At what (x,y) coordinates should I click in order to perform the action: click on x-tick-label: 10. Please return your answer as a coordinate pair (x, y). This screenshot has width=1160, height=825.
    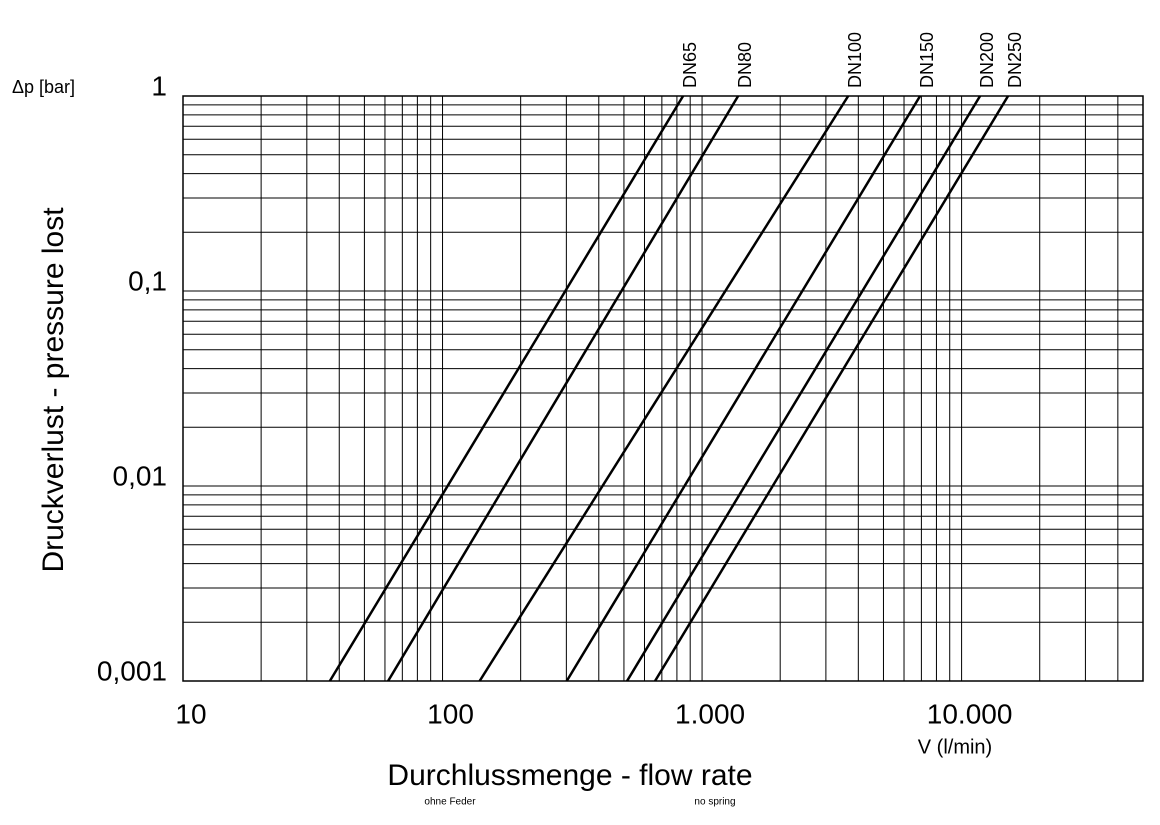
    Looking at the image, I should click on (190, 713).